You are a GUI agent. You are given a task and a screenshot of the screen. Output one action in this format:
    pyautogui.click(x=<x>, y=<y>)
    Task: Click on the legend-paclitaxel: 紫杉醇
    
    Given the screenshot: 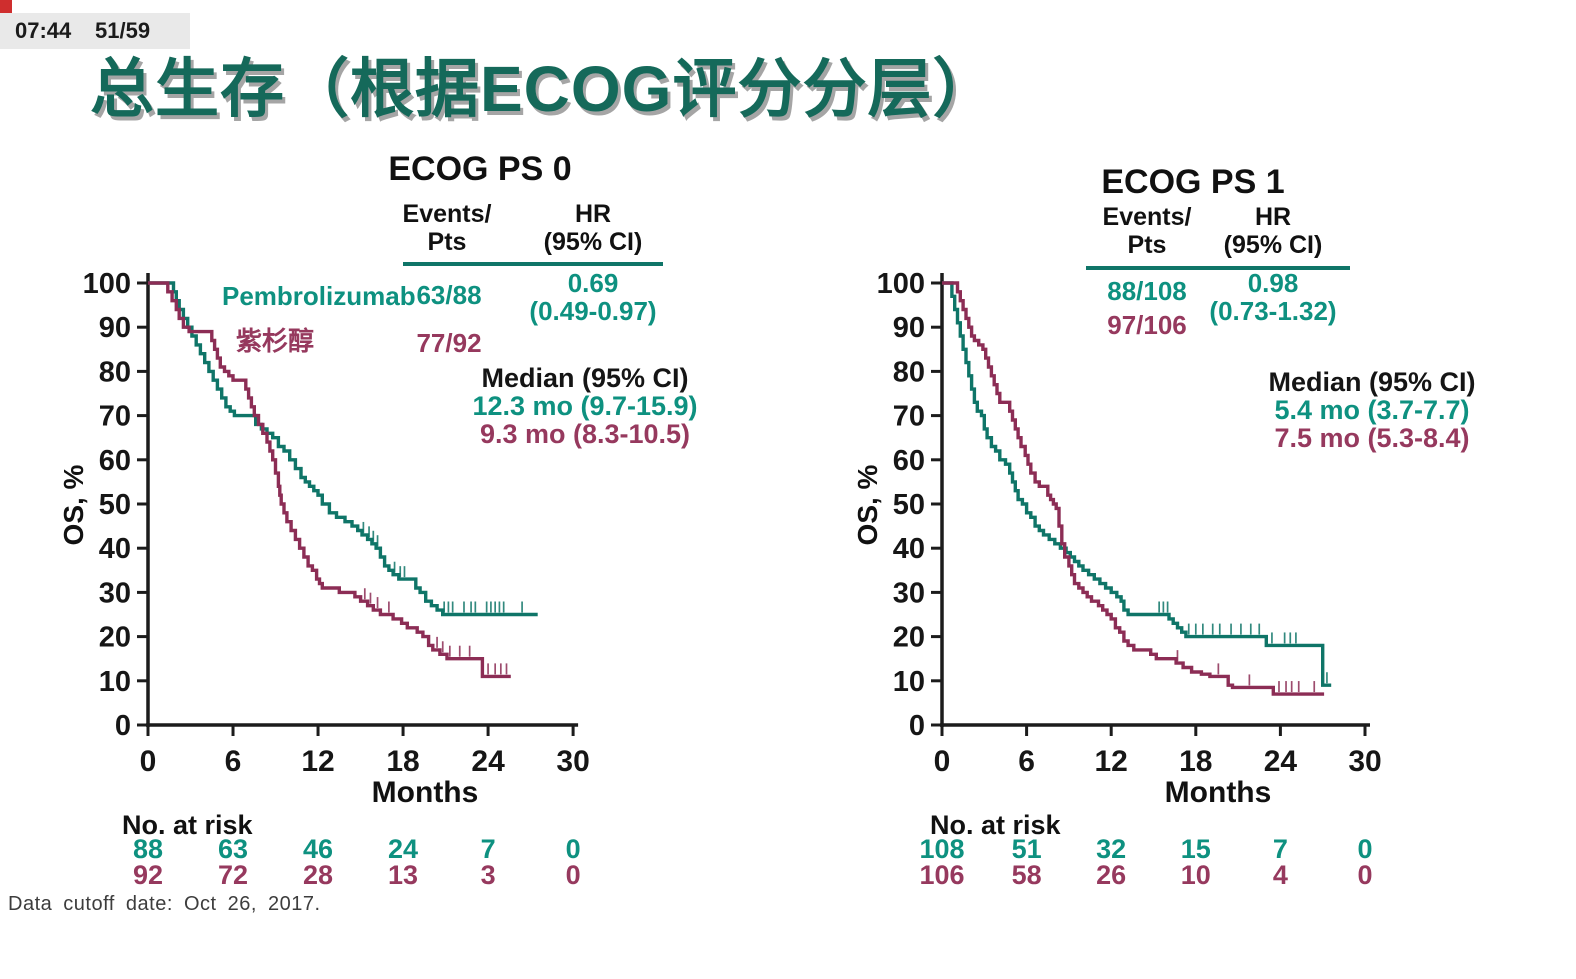 What is the action you would take?
    pyautogui.click(x=275, y=341)
    